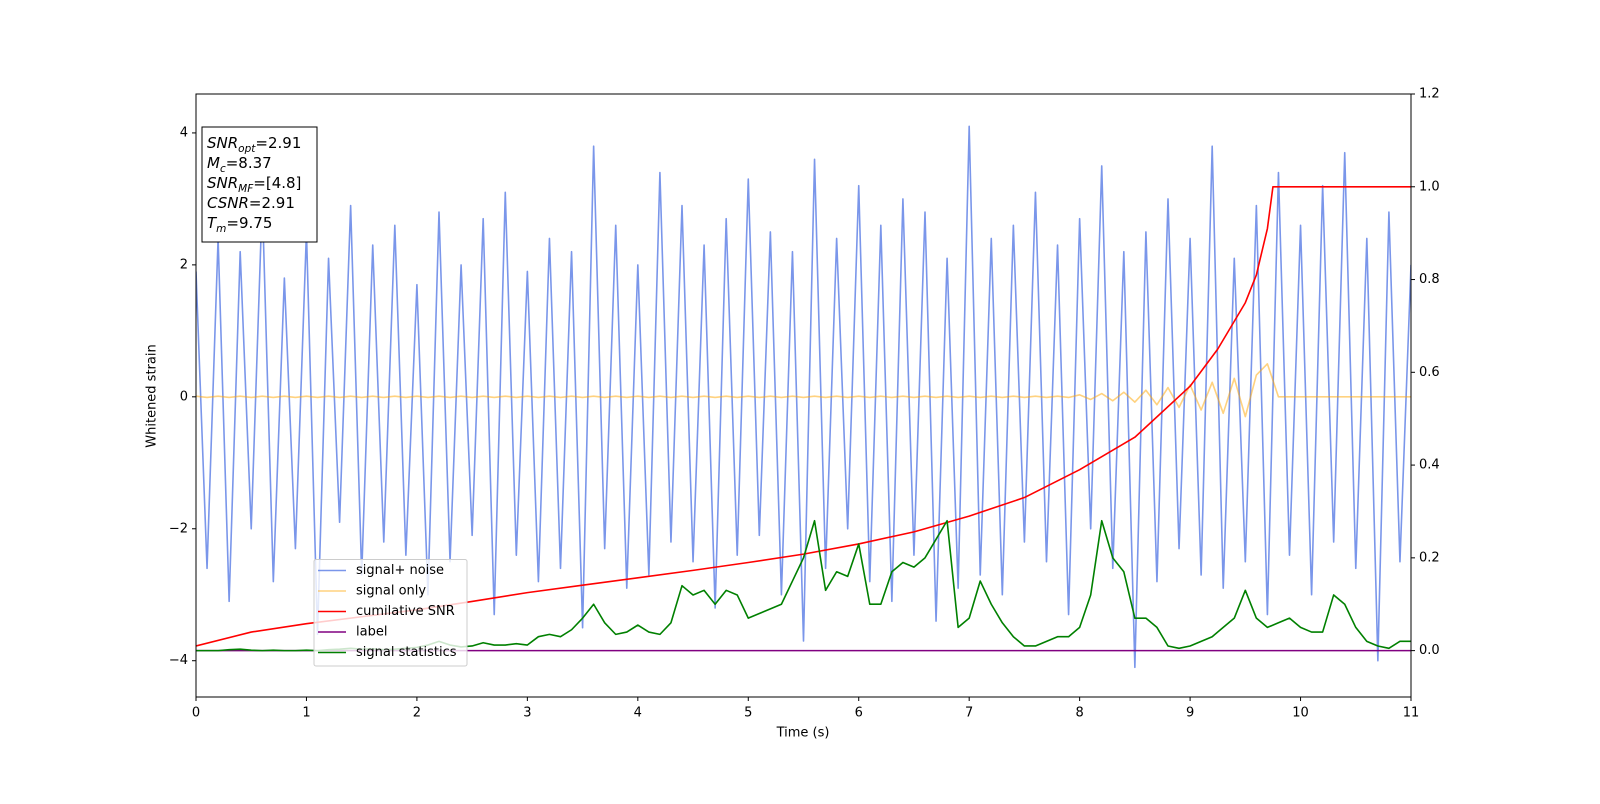 Image resolution: width=1600 pixels, height=804 pixels. I want to click on y2-tick-label: 0.6, so click(1429, 372).